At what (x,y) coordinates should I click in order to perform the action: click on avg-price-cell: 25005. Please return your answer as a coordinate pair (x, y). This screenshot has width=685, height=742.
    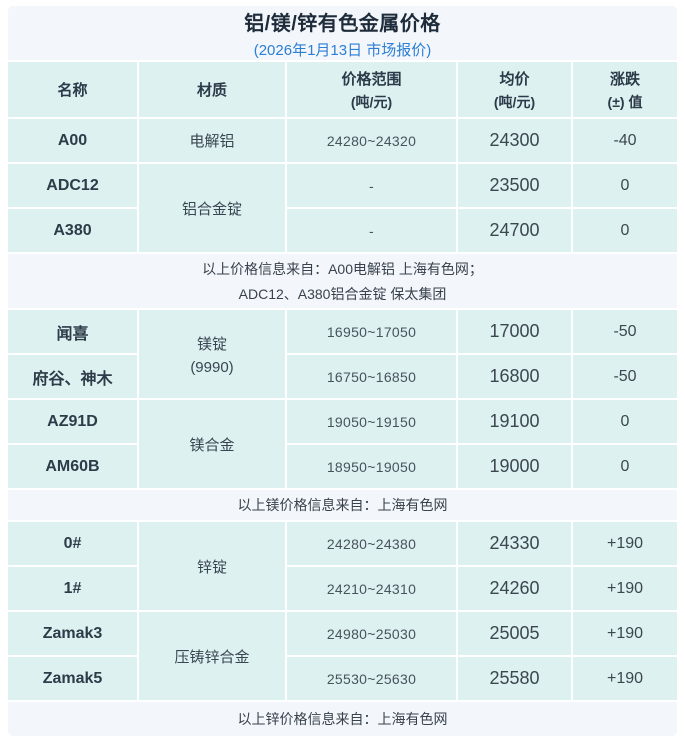
    Looking at the image, I should click on (514, 633).